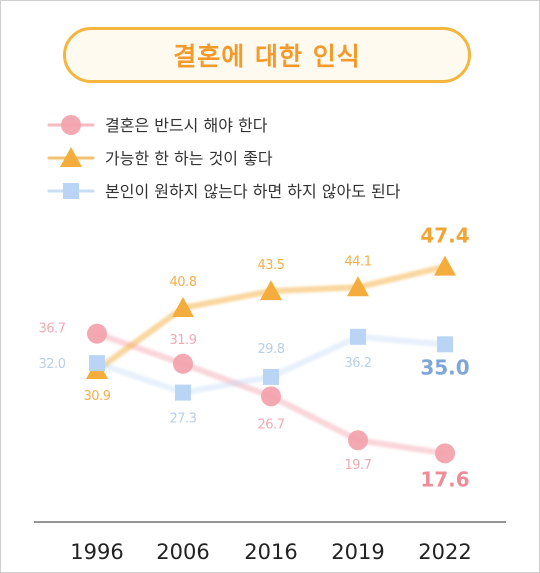 The image size is (540, 573). I want to click on legend-label-blue: 본인이 원하지 않는다 하면 하지 않아도 된다, so click(253, 191).